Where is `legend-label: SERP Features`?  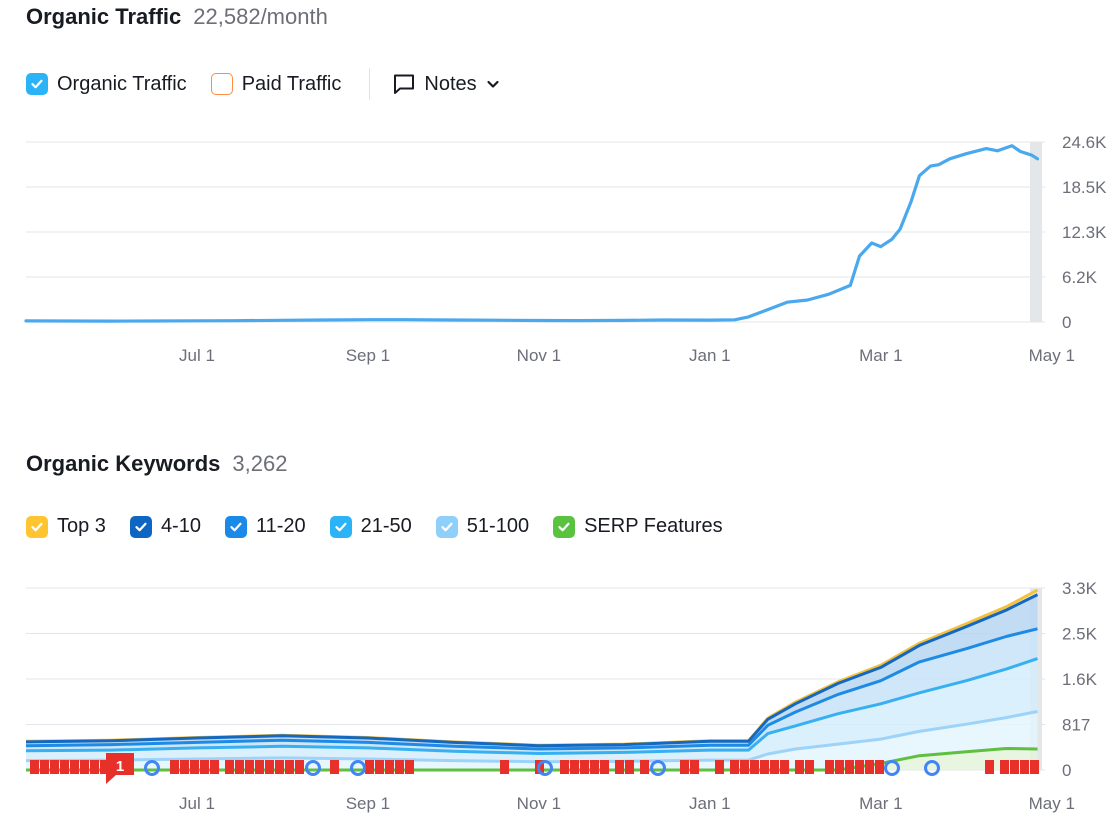 legend-label: SERP Features is located at coordinates (653, 526).